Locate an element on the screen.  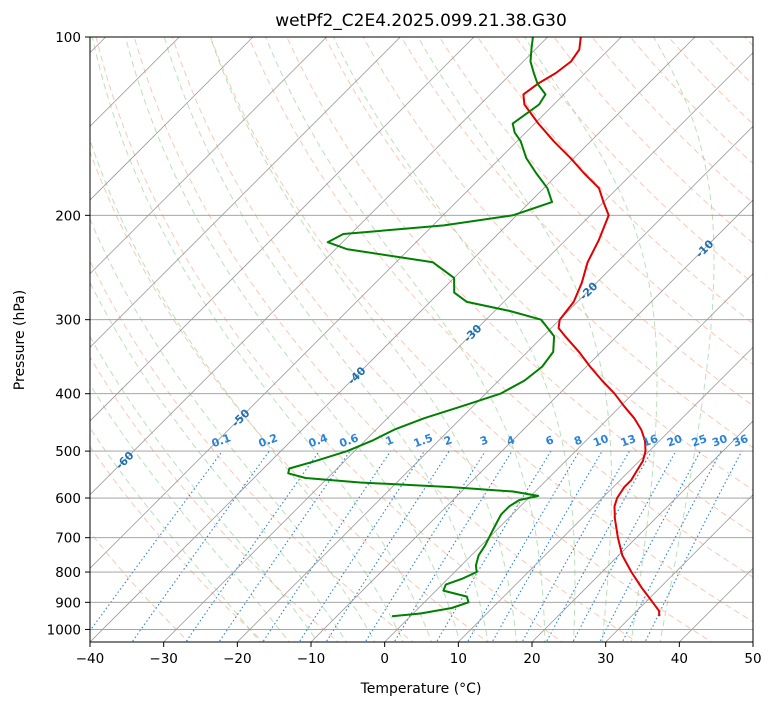
y-tick-label: 400 is located at coordinates (68, 395).